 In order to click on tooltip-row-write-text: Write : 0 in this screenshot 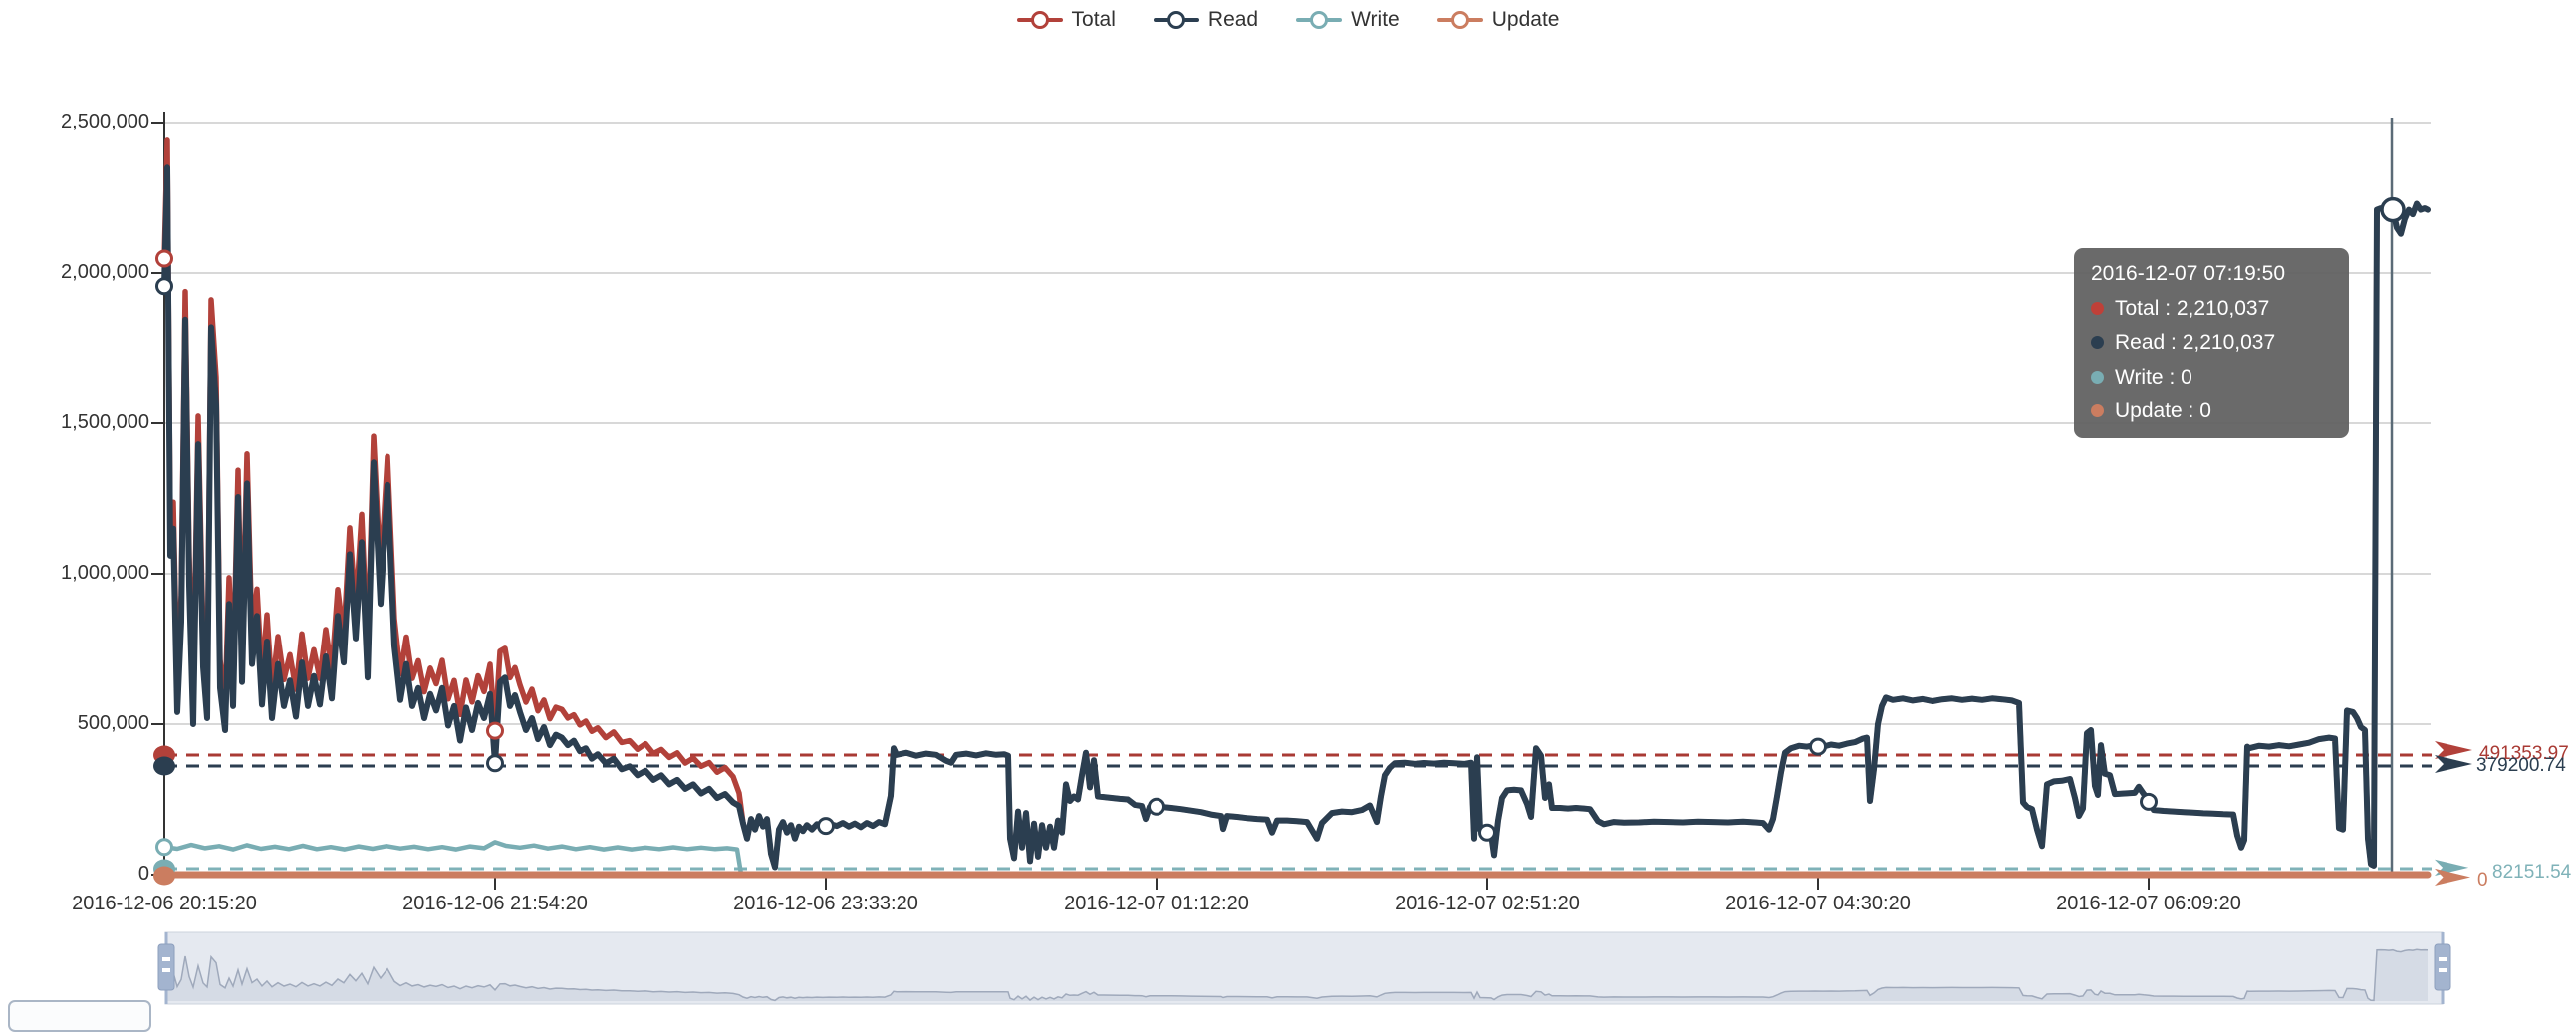, I will do `click(2153, 376)`.